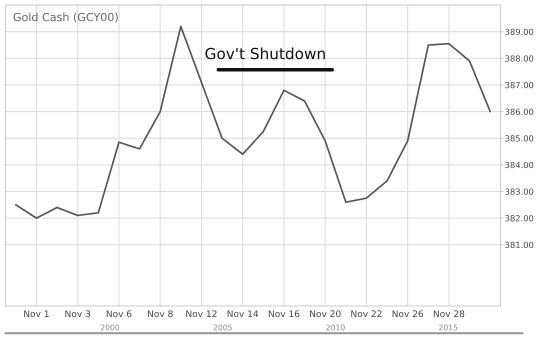 The image size is (550, 340). I want to click on y-tick-label: 382.00, so click(519, 218).